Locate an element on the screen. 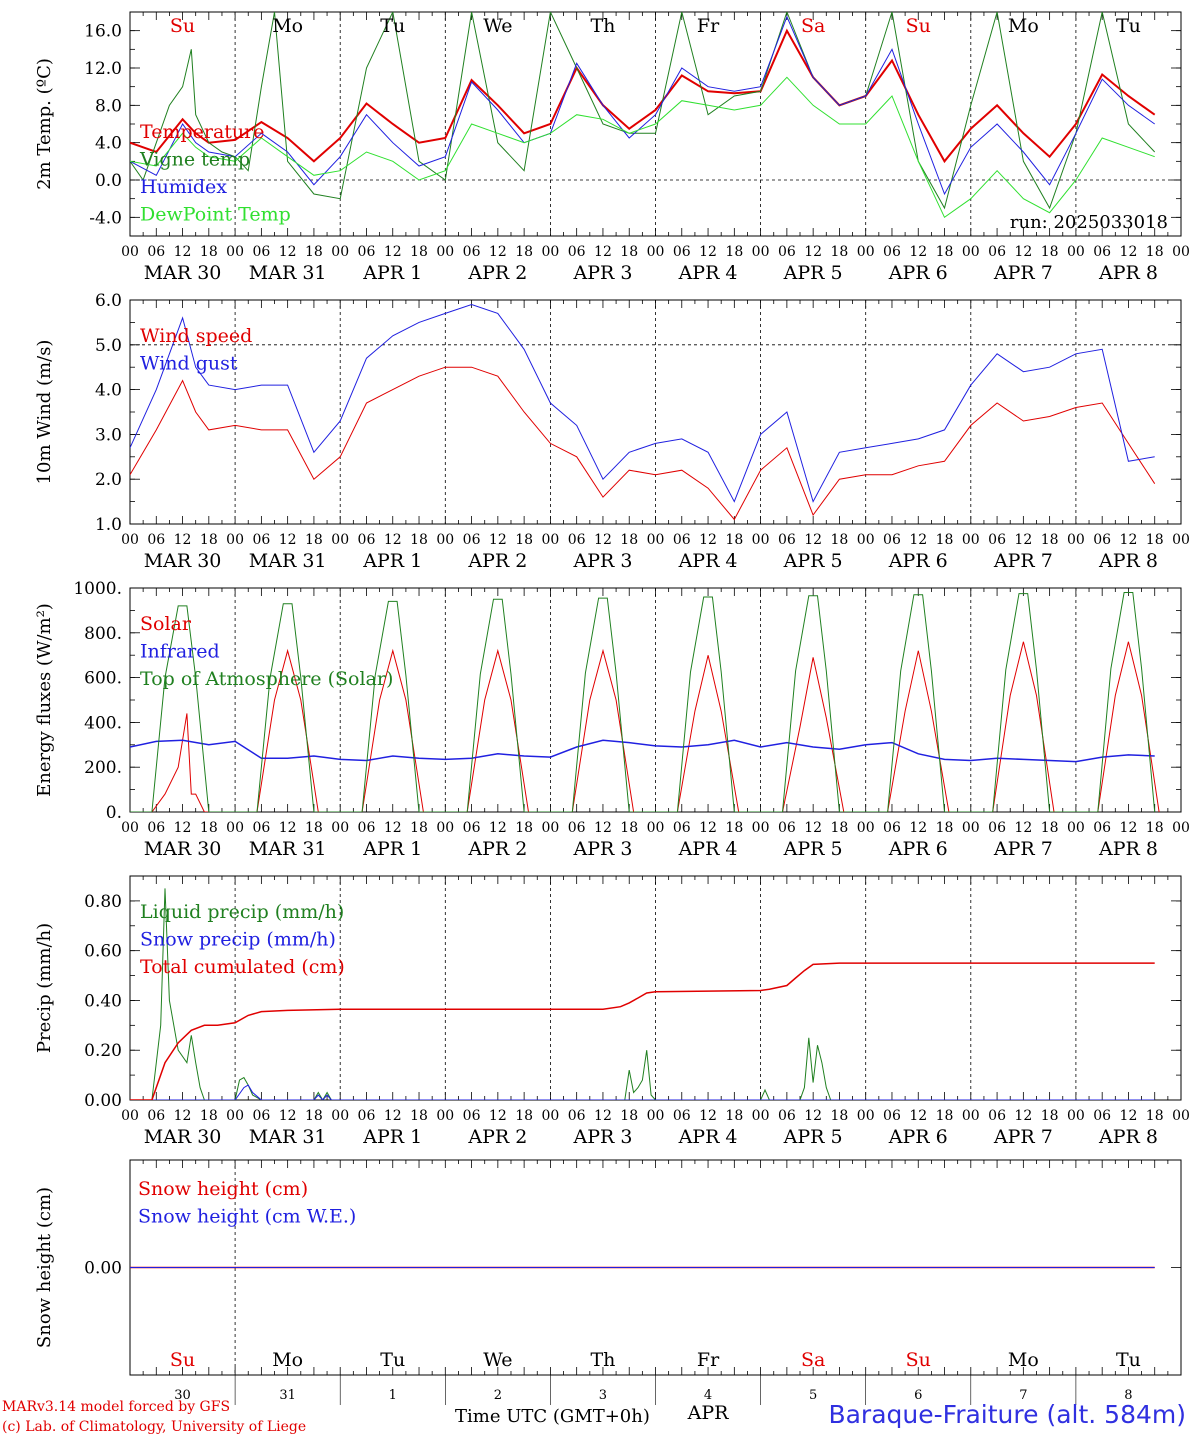 The width and height of the screenshot is (1194, 1440). day-name: Mo is located at coordinates (287, 26).